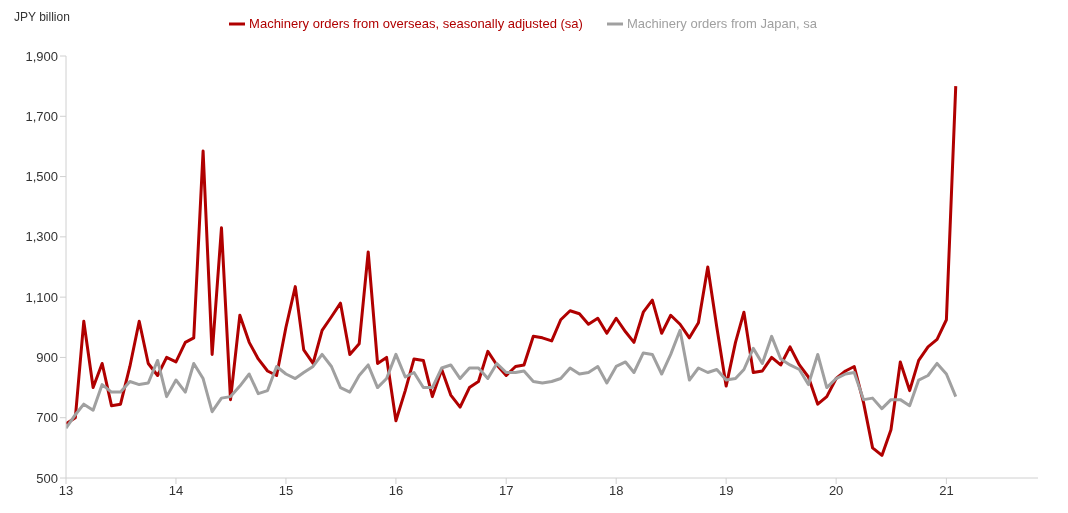 This screenshot has width=1068, height=513. What do you see at coordinates (396, 491) in the screenshot?
I see `x-tick-label: 16` at bounding box center [396, 491].